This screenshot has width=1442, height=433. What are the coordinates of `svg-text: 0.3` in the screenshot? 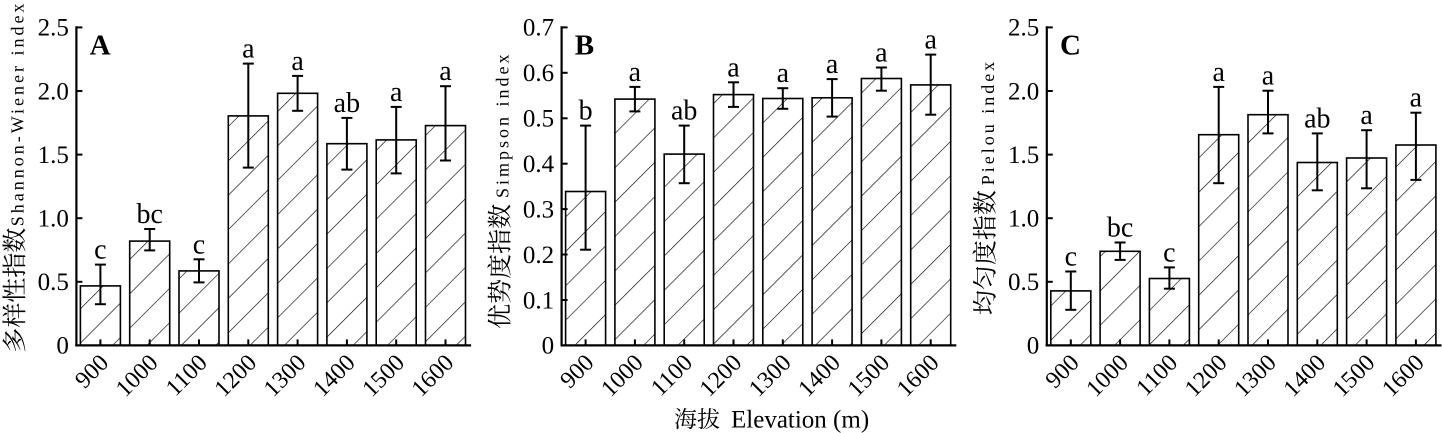 It's located at (538, 209).